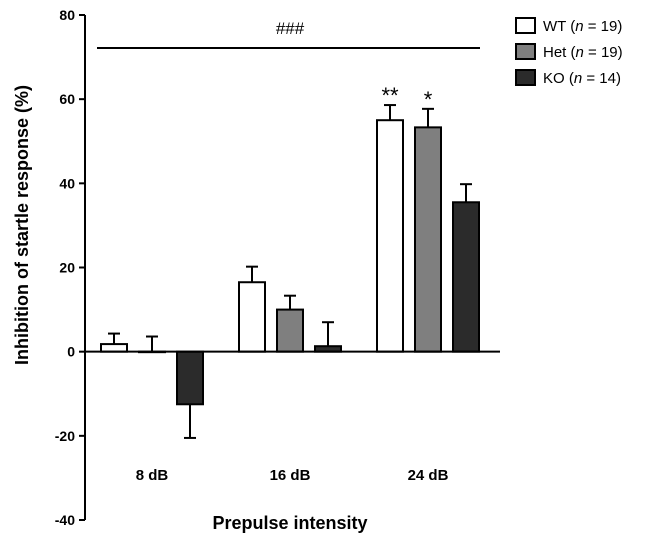 The height and width of the screenshot is (537, 666). I want to click on category-labels: 8 dB 16 dB 24 dB, so click(292, 475).